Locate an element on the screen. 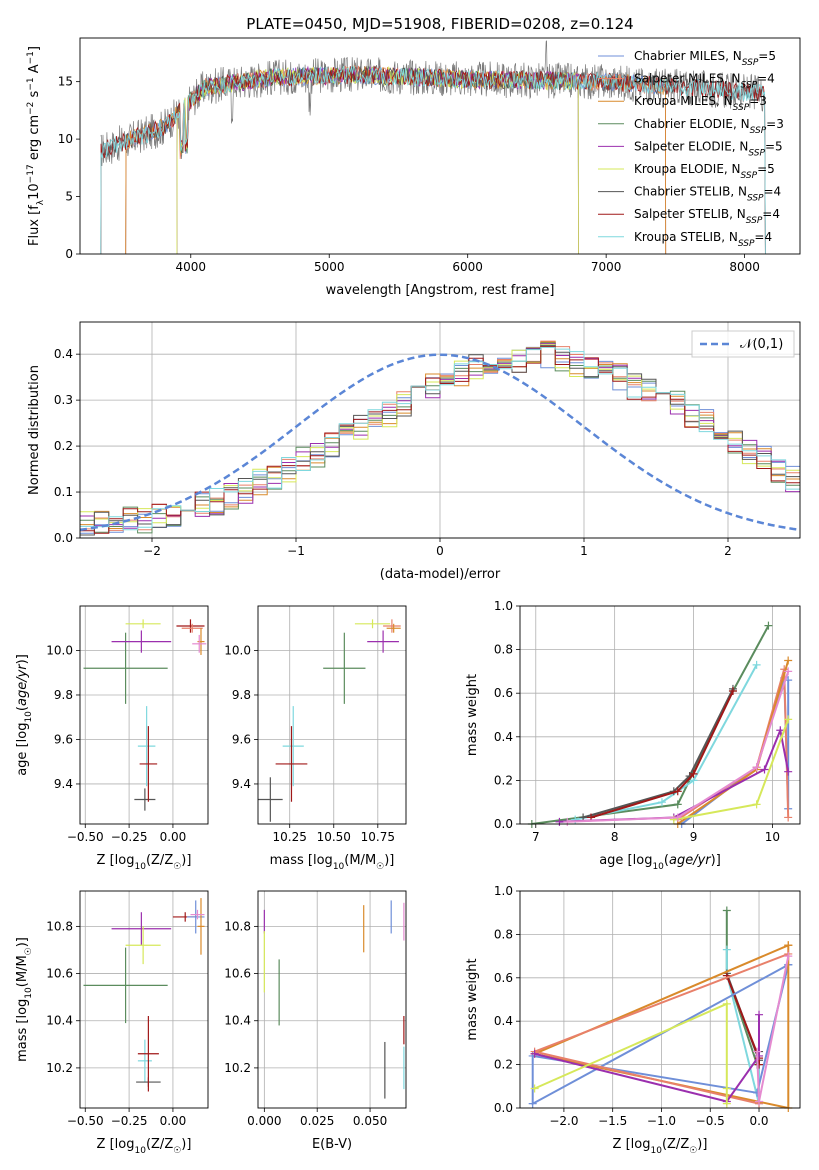 The width and height of the screenshot is (819, 1170). normal-curve is located at coordinates (440, 442).